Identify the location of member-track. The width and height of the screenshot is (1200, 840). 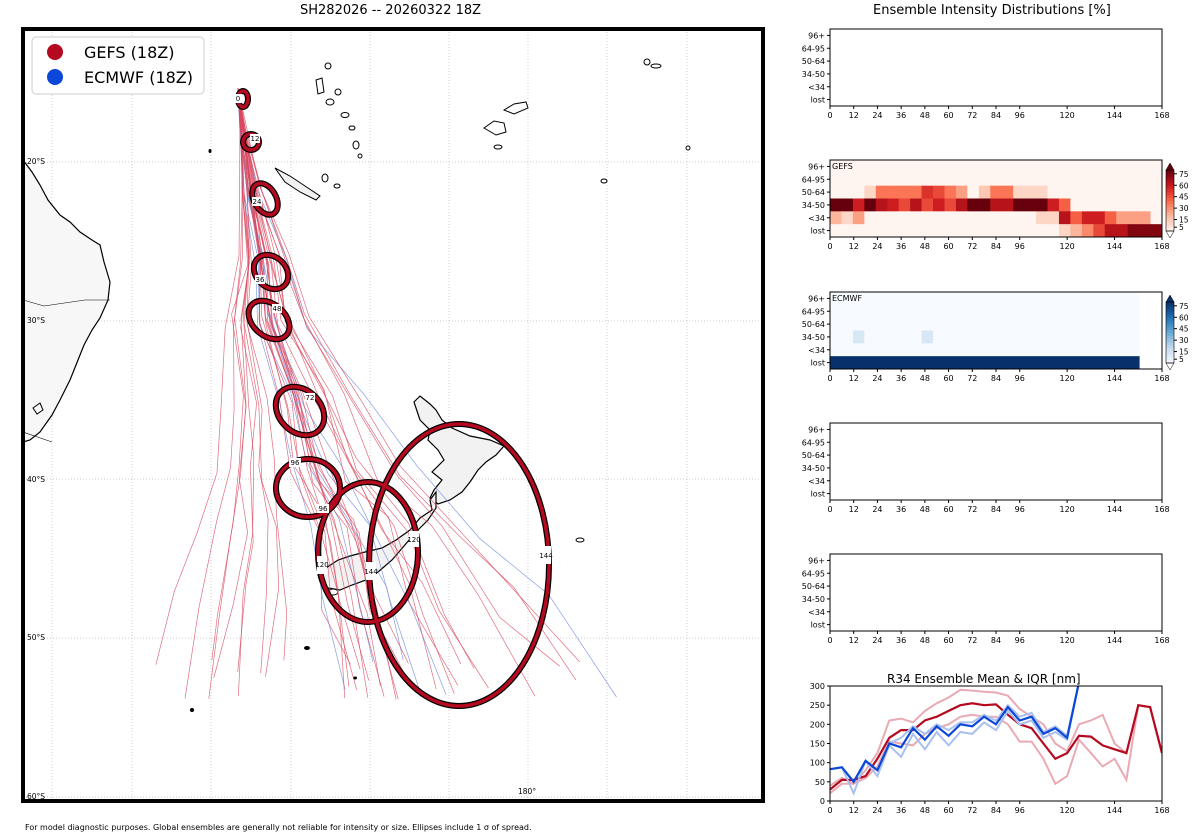
(346, 390).